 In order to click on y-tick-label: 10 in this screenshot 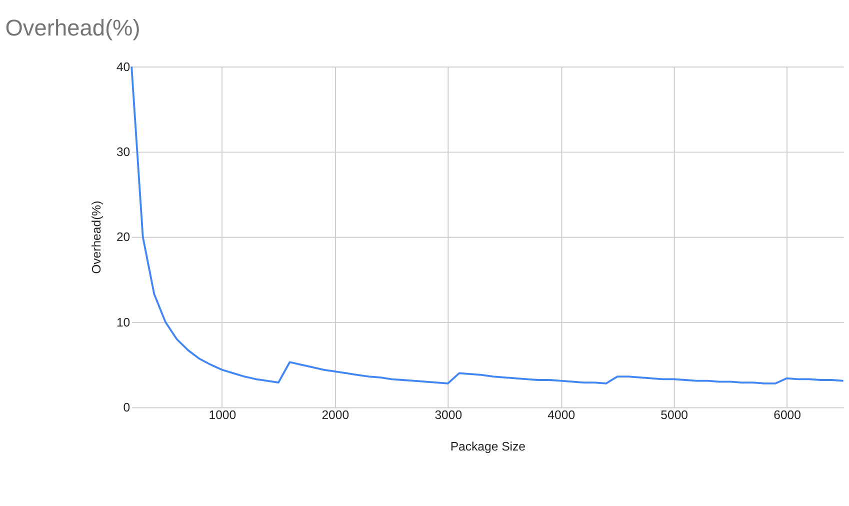, I will do `click(123, 322)`.